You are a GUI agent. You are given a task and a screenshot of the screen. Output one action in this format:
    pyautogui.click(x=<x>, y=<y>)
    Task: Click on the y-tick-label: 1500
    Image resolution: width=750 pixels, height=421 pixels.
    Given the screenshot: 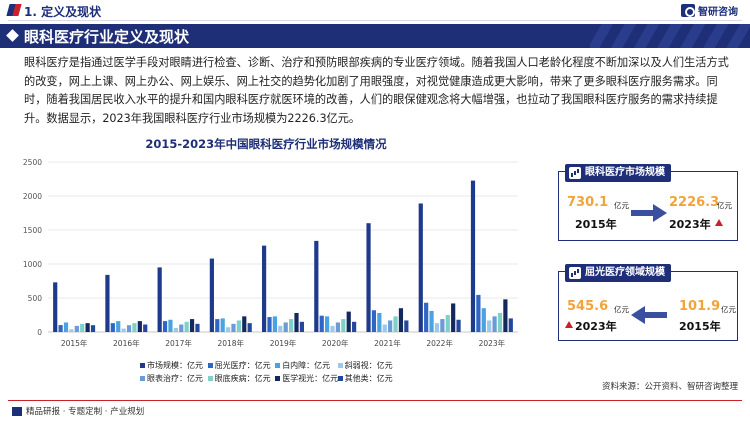 What is the action you would take?
    pyautogui.click(x=32, y=230)
    